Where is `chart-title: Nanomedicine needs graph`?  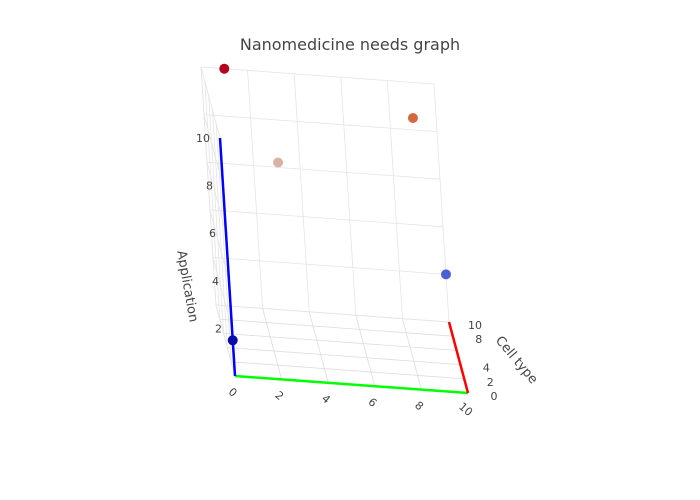 chart-title: Nanomedicine needs graph is located at coordinates (350, 44).